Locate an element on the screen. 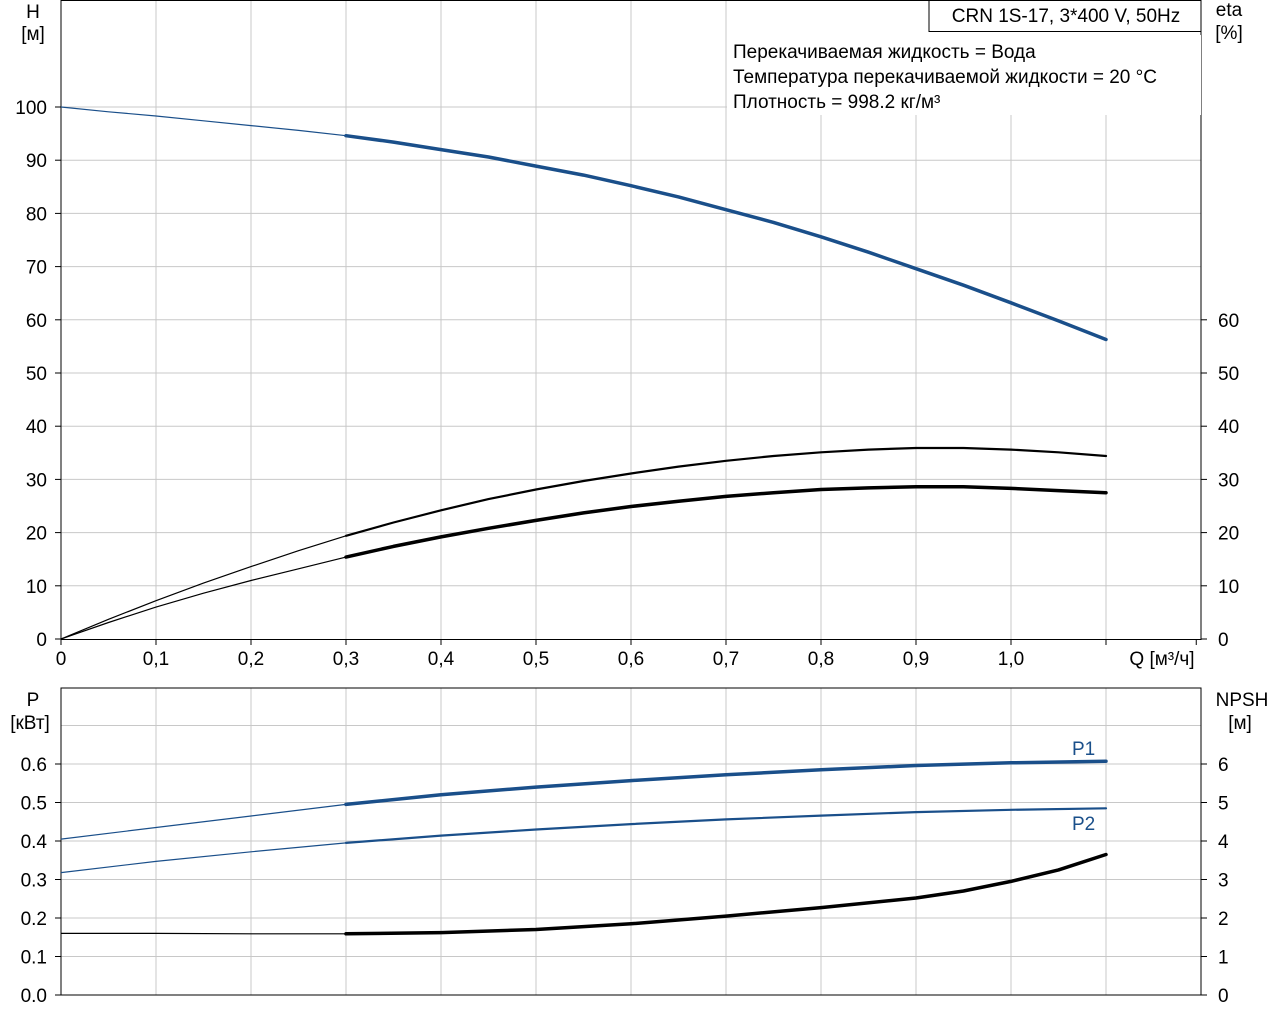 Image resolution: width=1280 pixels, height=1024 pixels. bottom-right-y-tick-label: 2 is located at coordinates (1223, 919).